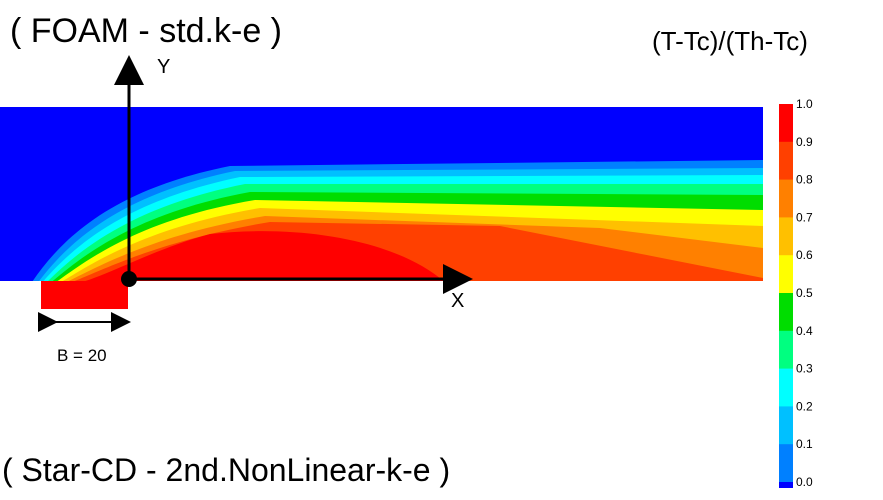 The width and height of the screenshot is (883, 500). I want to click on bottom-title: ( Star-CD - 2nd.NonLinear-k-e ), so click(226, 470).